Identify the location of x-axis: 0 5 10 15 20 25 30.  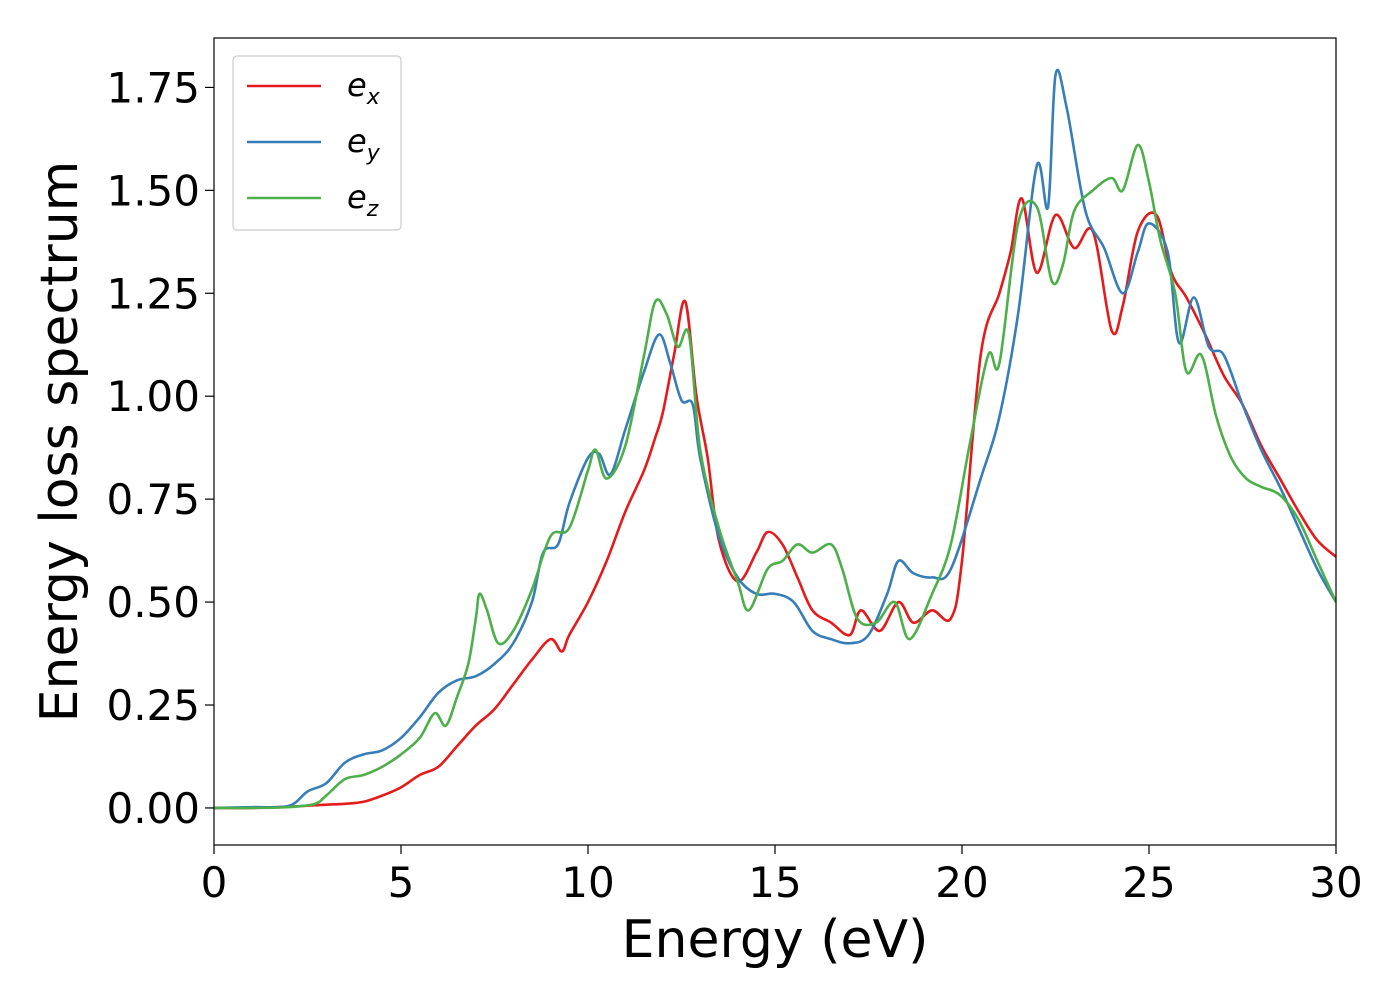
(782, 876).